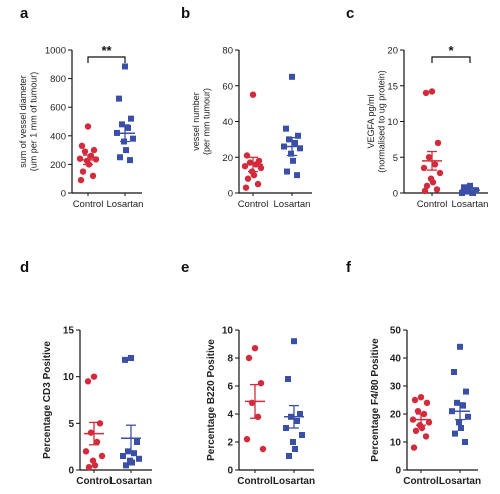  I want to click on y-tick-label: 60, so click(227, 86).